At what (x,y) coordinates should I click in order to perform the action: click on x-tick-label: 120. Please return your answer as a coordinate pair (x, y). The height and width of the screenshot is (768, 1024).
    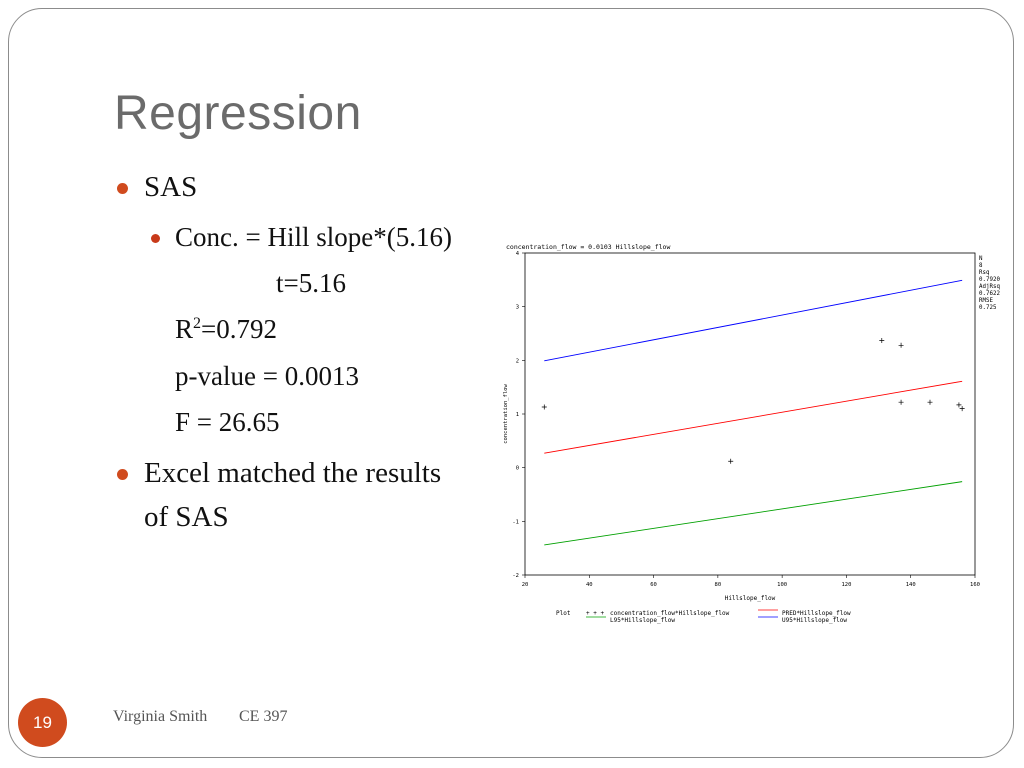
    Looking at the image, I should click on (846, 585).